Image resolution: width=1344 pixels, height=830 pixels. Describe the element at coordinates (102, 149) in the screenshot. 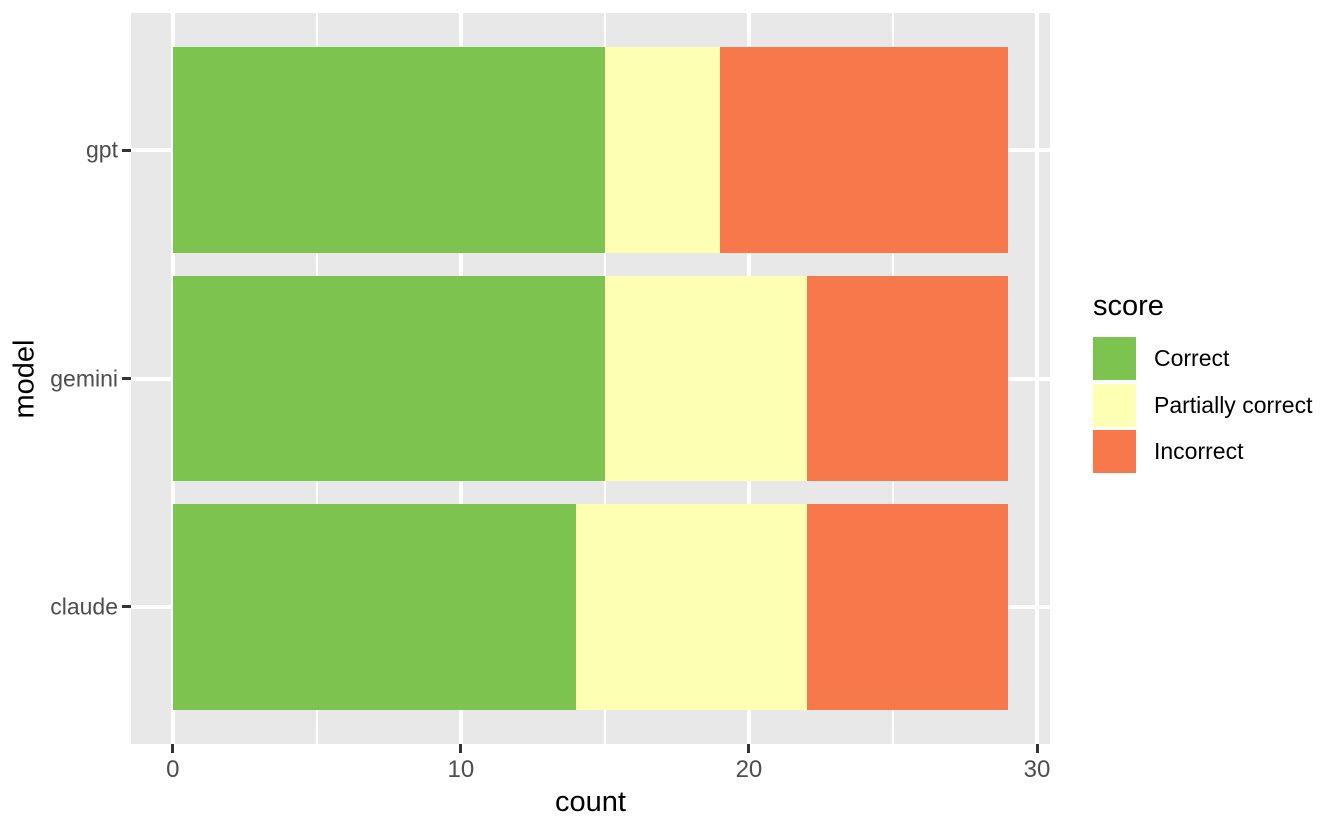

I see `y-category-label-gpt: gpt` at that location.